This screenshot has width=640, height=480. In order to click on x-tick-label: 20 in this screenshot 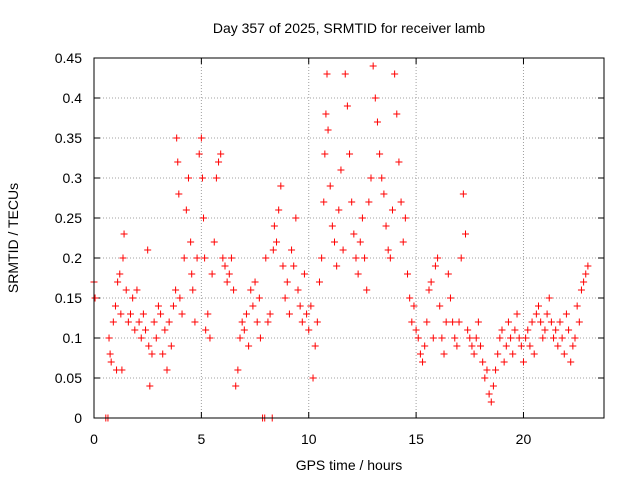, I will do `click(524, 439)`.